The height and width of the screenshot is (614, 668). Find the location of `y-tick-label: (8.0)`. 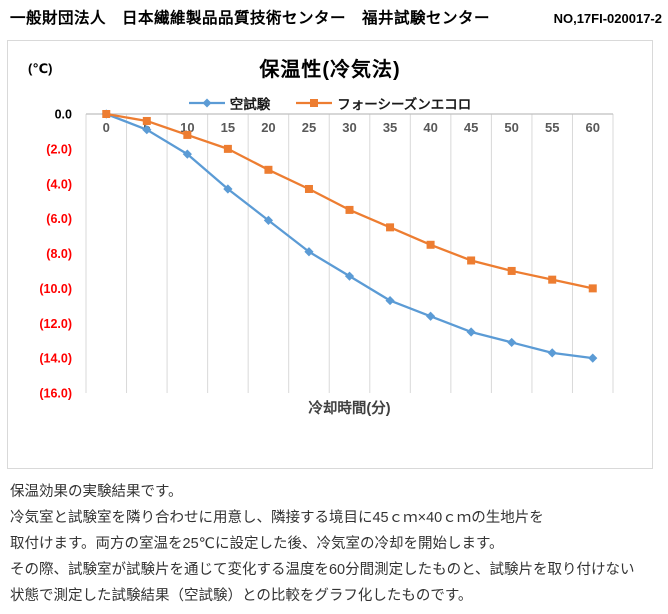

y-tick-label: (8.0) is located at coordinates (59, 254).